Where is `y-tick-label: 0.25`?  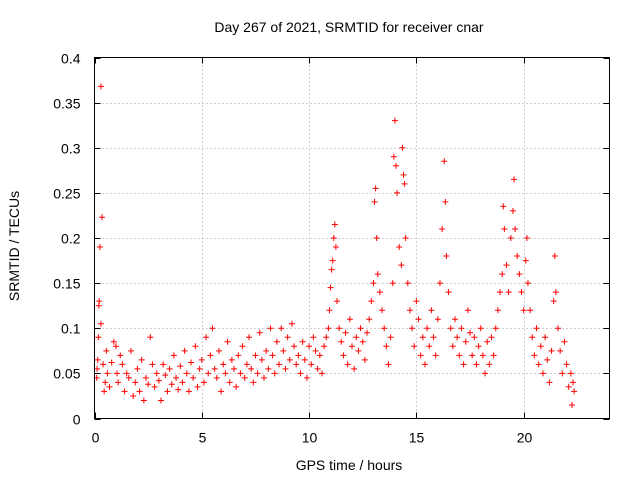
y-tick-label: 0.25 is located at coordinates (66, 194).